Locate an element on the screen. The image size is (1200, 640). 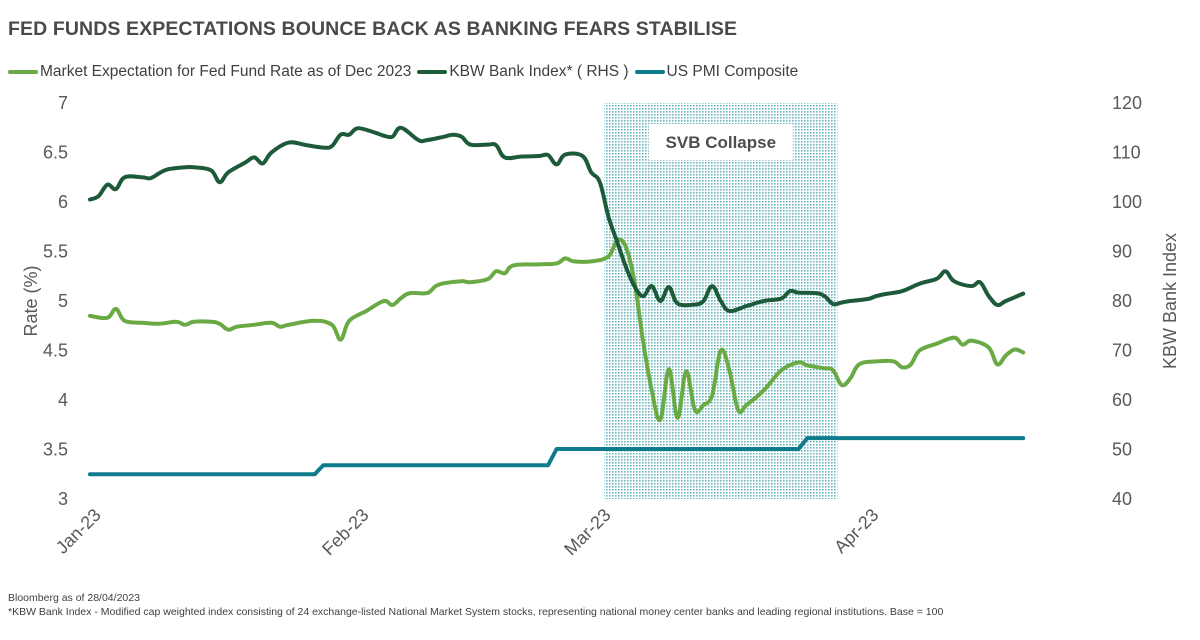
y-tick-label: 5.5 is located at coordinates (55, 252).